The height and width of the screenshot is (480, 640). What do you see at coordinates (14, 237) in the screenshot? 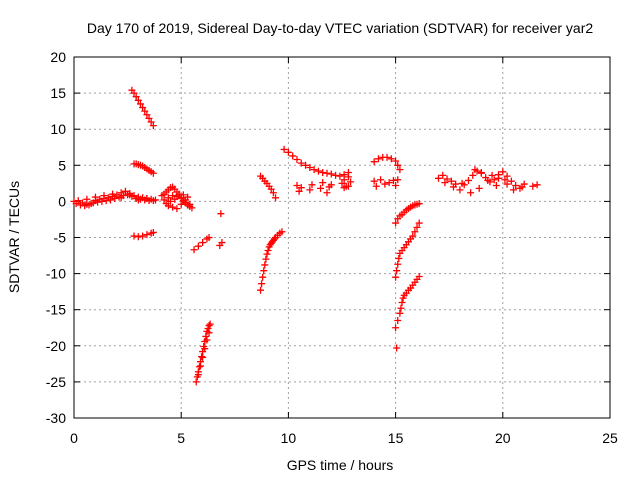
I see `y-axis-label: SDTVAR / TECUs` at bounding box center [14, 237].